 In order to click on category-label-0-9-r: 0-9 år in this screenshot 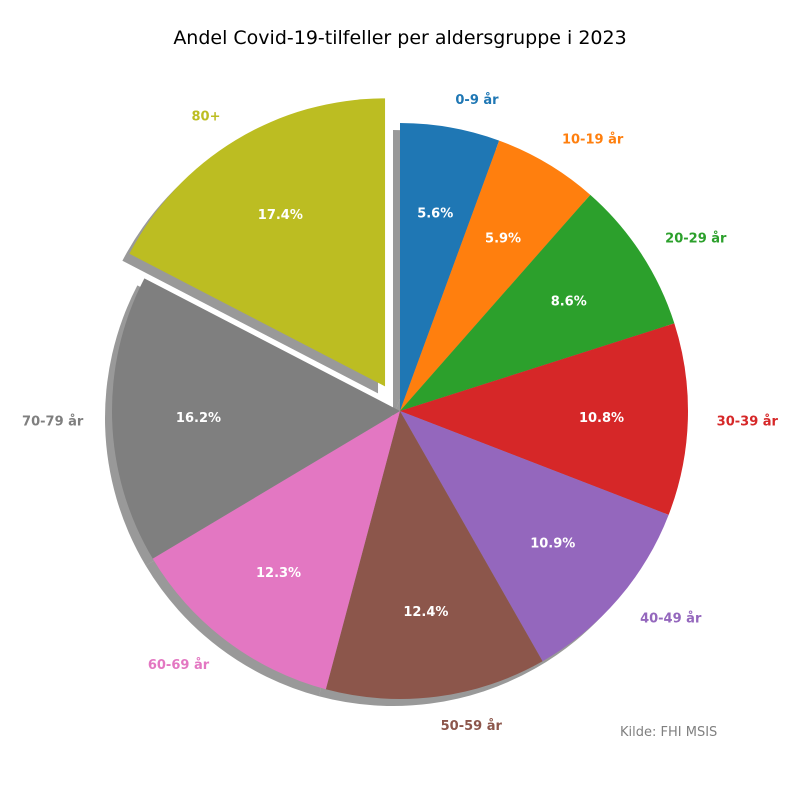, I will do `click(477, 100)`.